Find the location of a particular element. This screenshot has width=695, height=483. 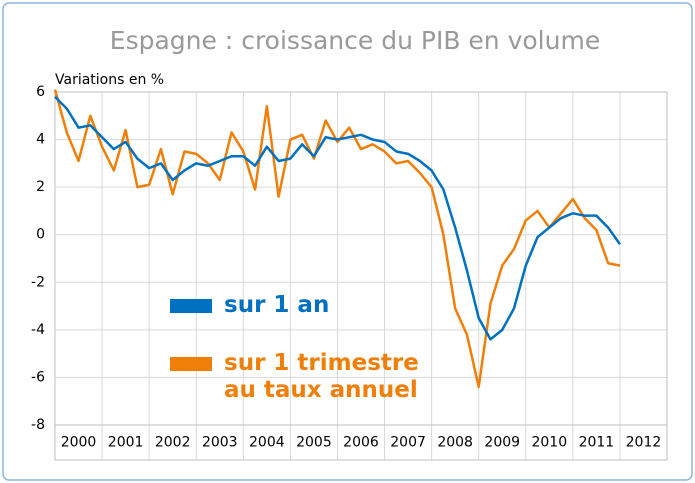

y-tick-label: -2 is located at coordinates (38, 282).